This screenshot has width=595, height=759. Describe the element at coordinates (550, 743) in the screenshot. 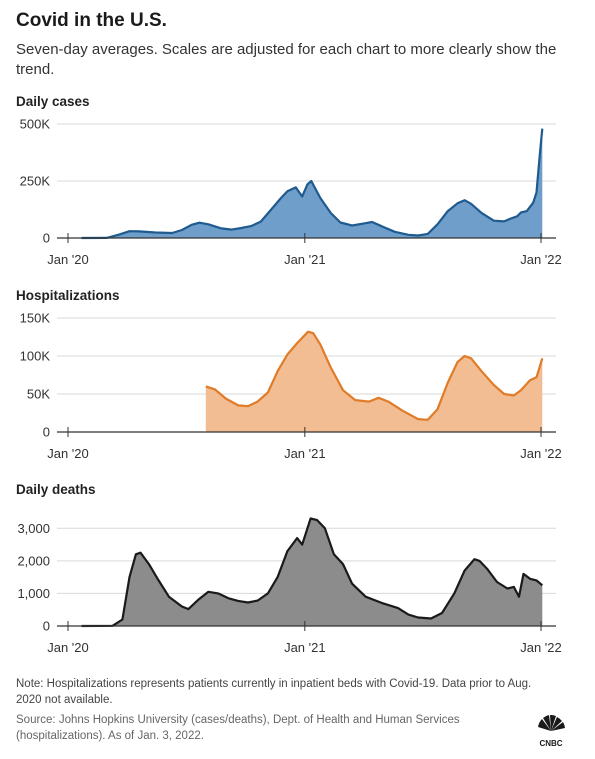

I see `logo-text: CNBC` at that location.